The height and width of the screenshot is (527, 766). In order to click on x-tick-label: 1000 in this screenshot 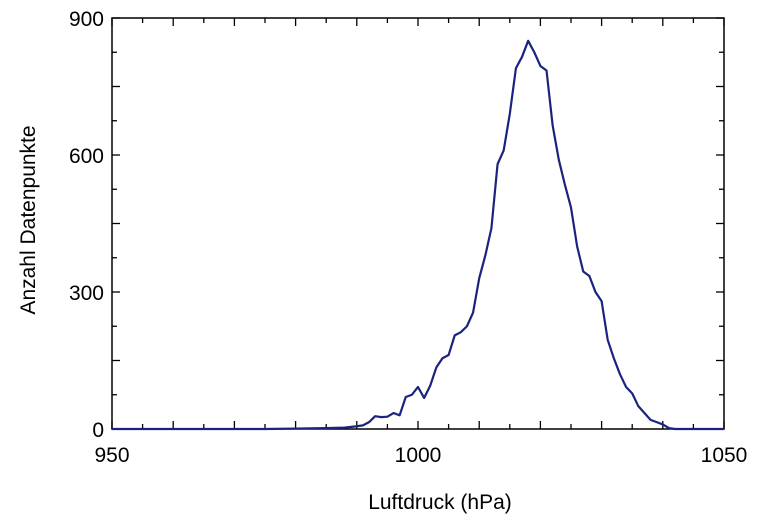, I will do `click(418, 455)`.